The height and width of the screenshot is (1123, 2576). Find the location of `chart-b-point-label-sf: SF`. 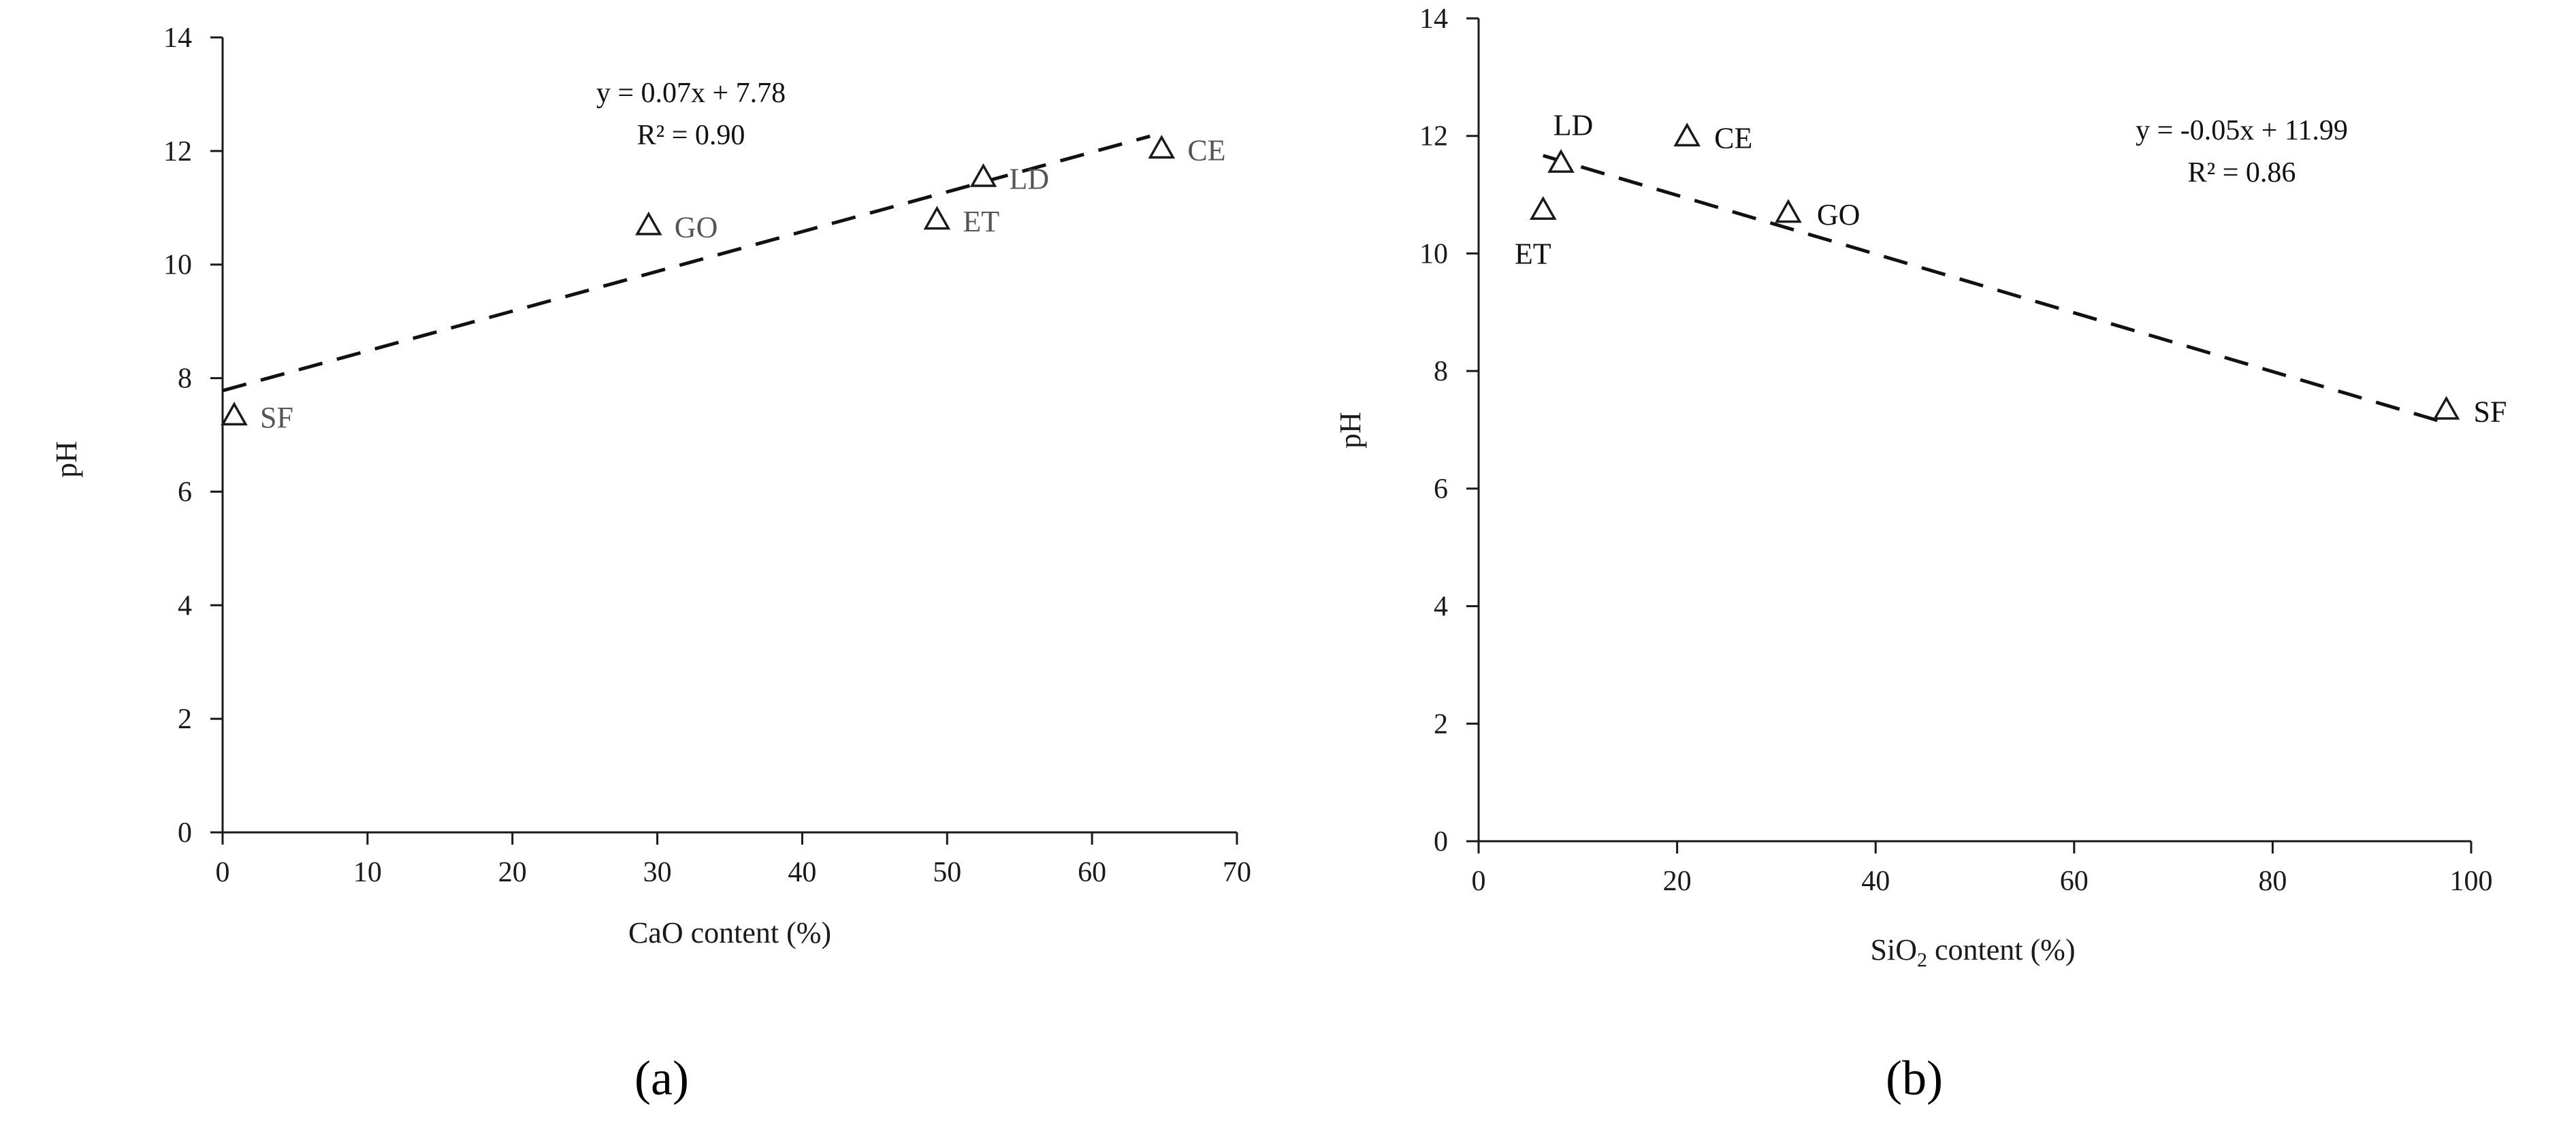

chart-b-point-label-sf: SF is located at coordinates (2491, 412).